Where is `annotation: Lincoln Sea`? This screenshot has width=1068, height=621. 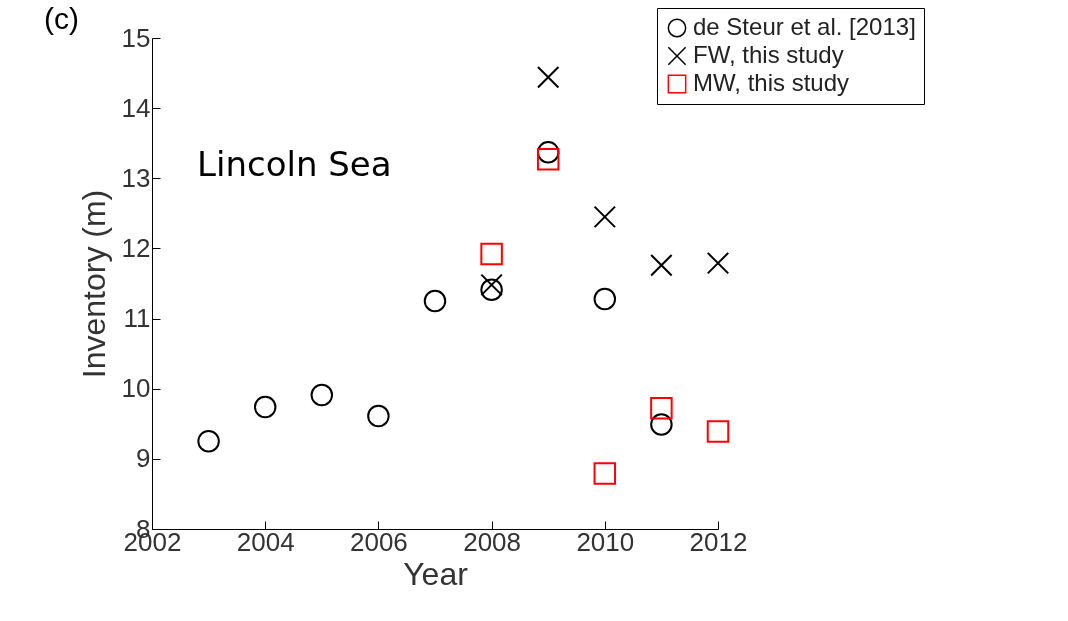 annotation: Lincoln Sea is located at coordinates (294, 164).